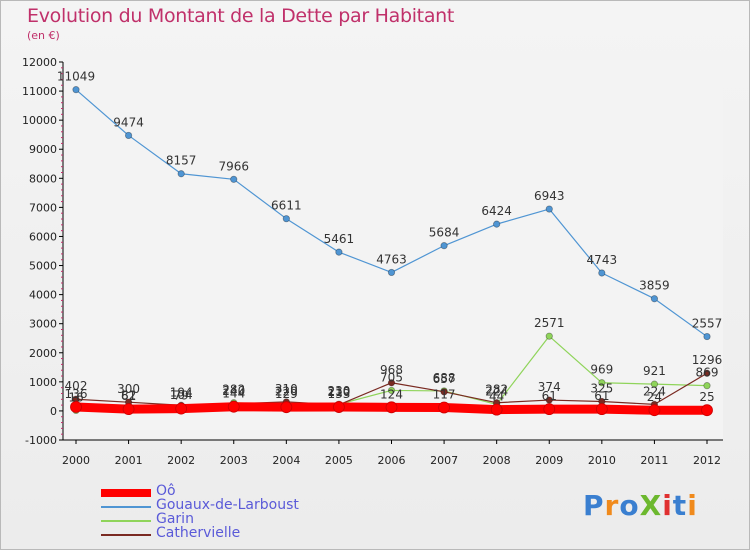  I want to click on data-label-garin: 869, so click(707, 373).